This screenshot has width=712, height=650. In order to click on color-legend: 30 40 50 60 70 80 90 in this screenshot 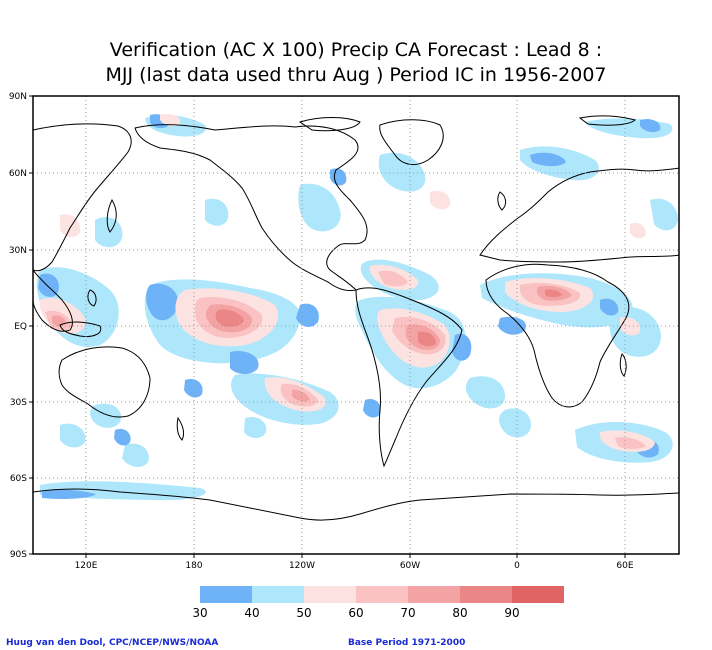, I will do `click(378, 603)`.